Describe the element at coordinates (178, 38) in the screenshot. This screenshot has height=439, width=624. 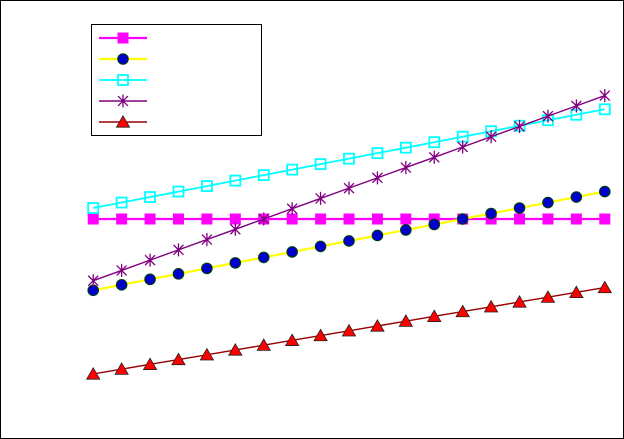
I see `legend-item-fixed-costs` at that location.